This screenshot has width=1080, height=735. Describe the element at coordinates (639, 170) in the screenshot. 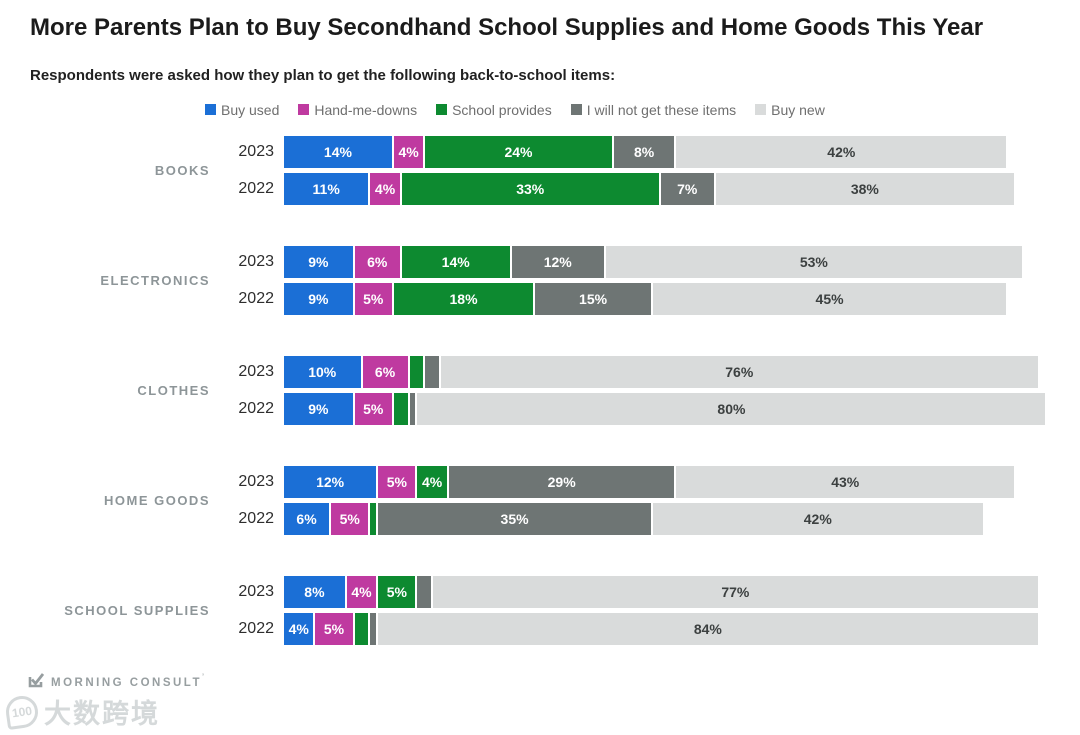

I see `group-rows: 2023 14% 4% 24% 8% 42% 2022 11% 4% 33% 7% 38%` at that location.